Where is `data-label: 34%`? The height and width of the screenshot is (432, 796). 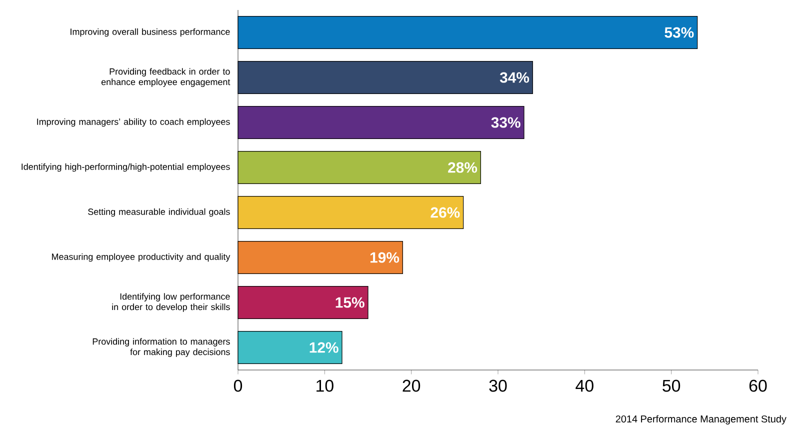
data-label: 34% is located at coordinates (515, 77).